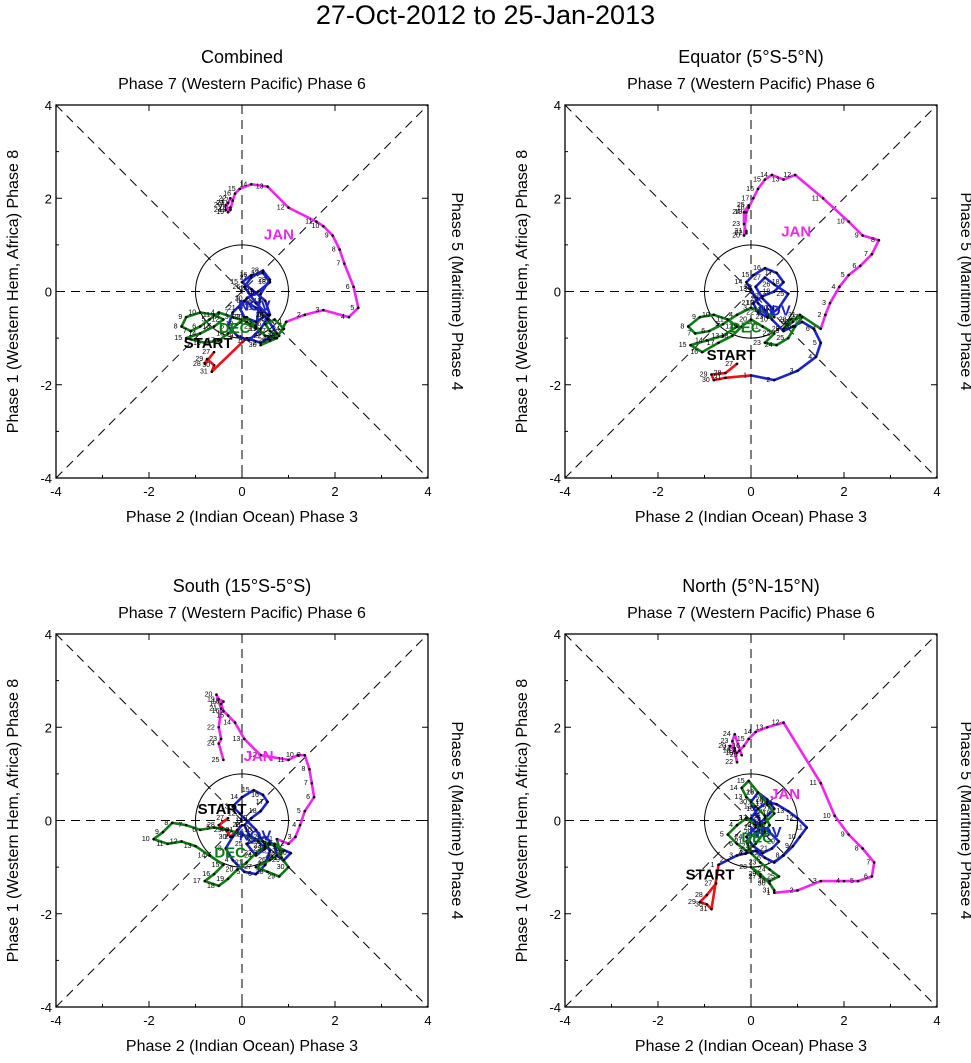  Describe the element at coordinates (242, 517) in the screenshot. I see `bottom-axis-label: Phase 2 (Indian Ocean) Phase 3` at that location.